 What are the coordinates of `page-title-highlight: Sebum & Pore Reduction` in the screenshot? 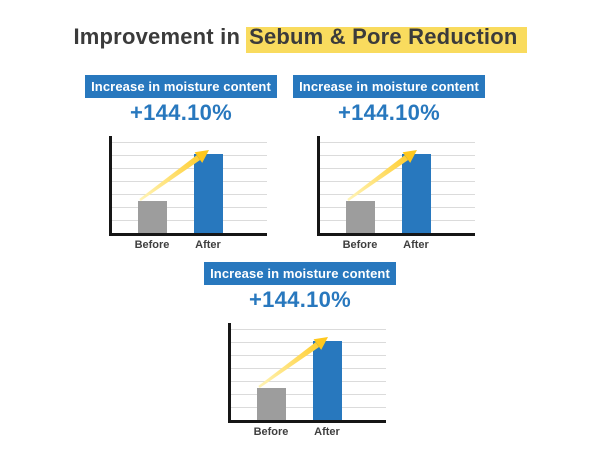 It's located at (386, 37).